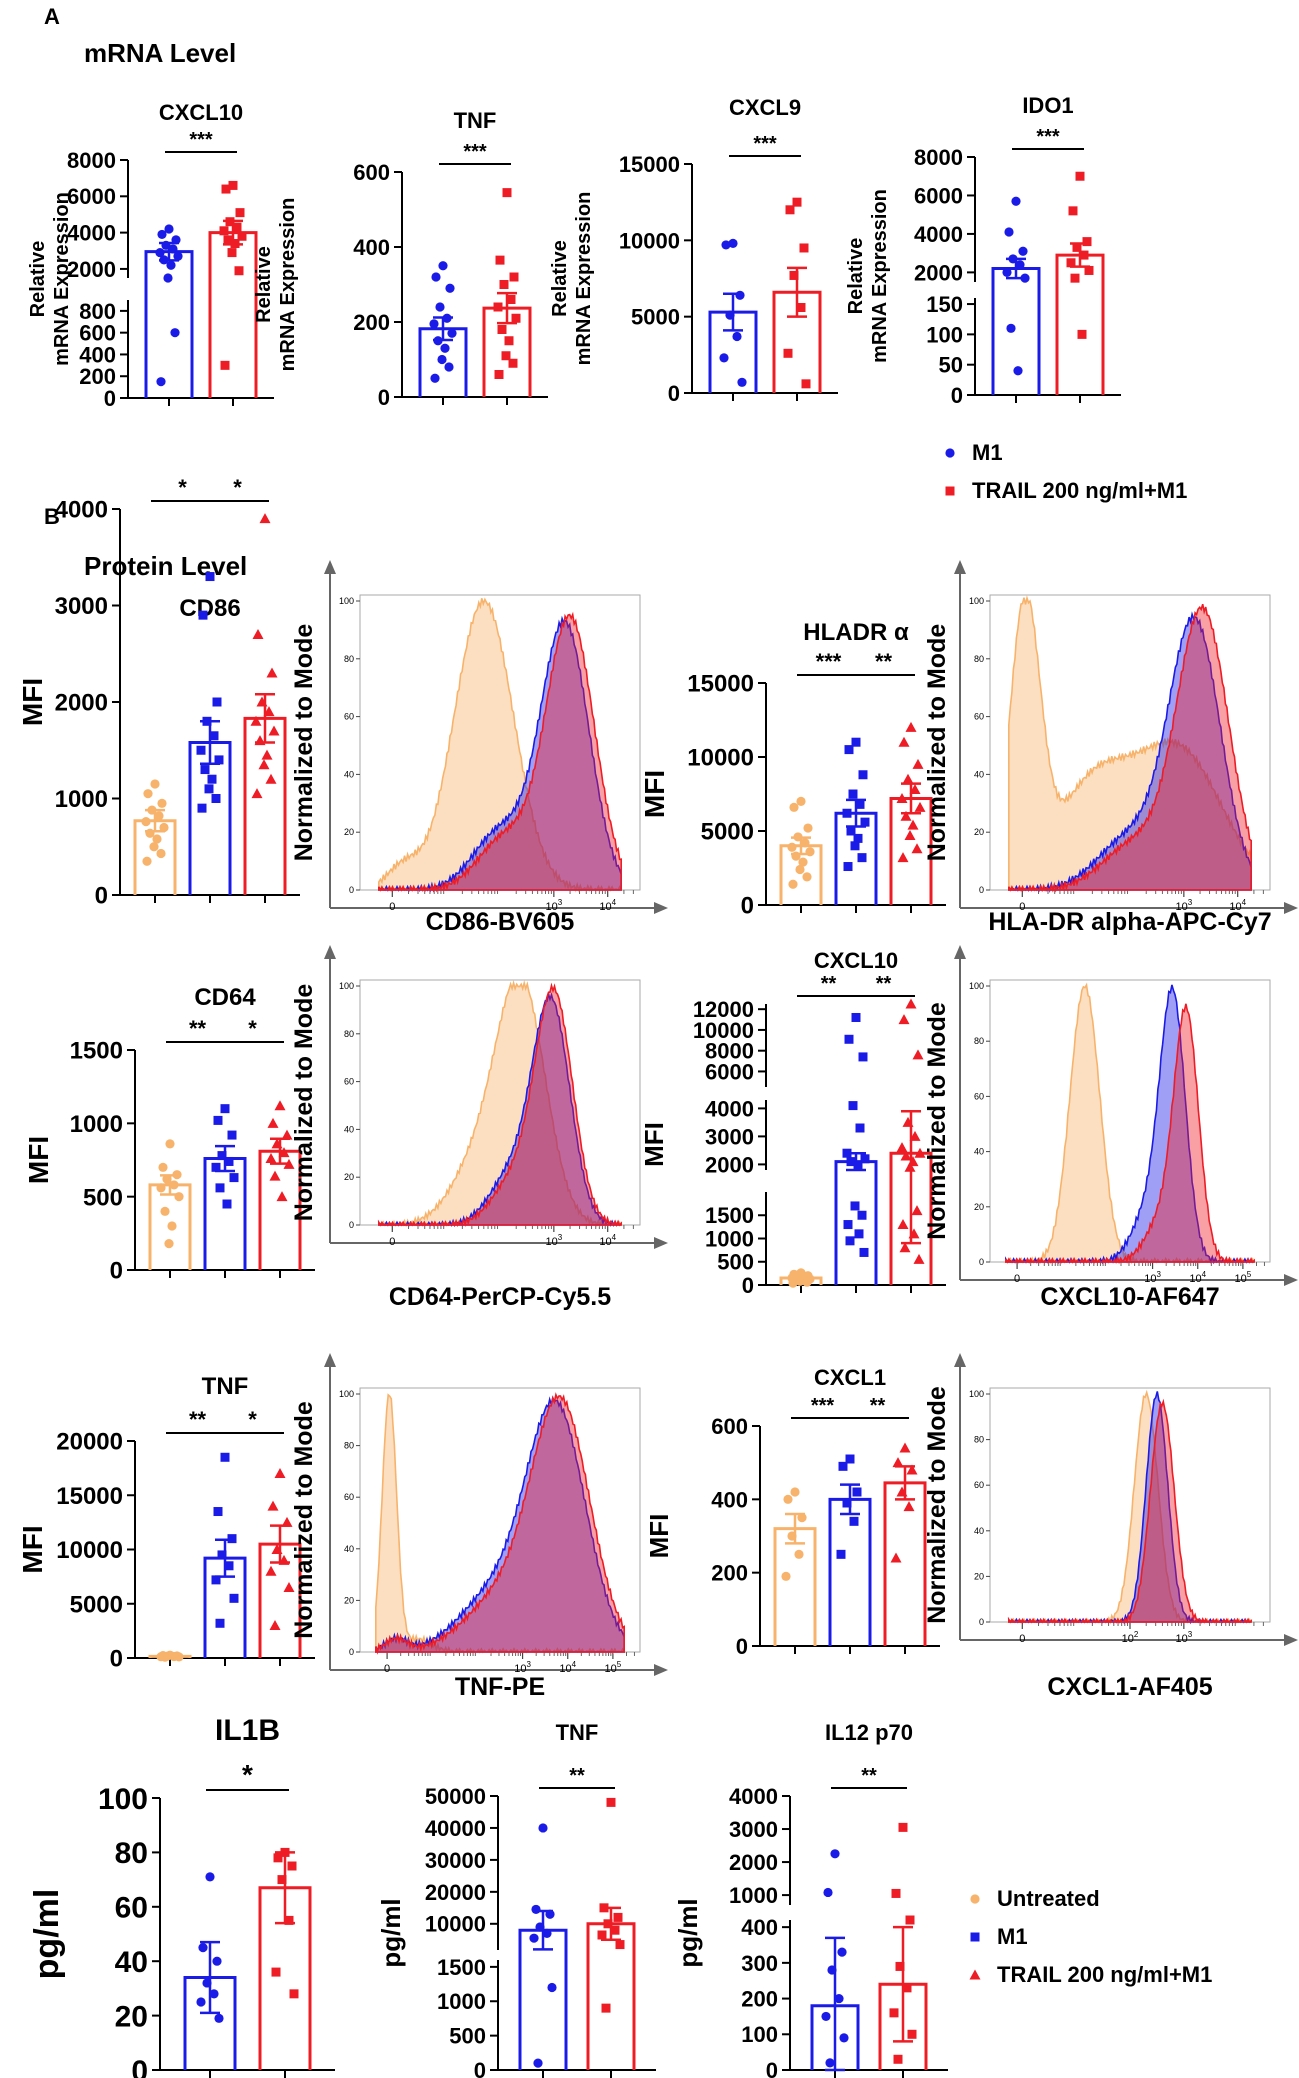 The width and height of the screenshot is (1299, 2078). I want to click on y-axis-label-line2: mRNA Expression, so click(288, 285).